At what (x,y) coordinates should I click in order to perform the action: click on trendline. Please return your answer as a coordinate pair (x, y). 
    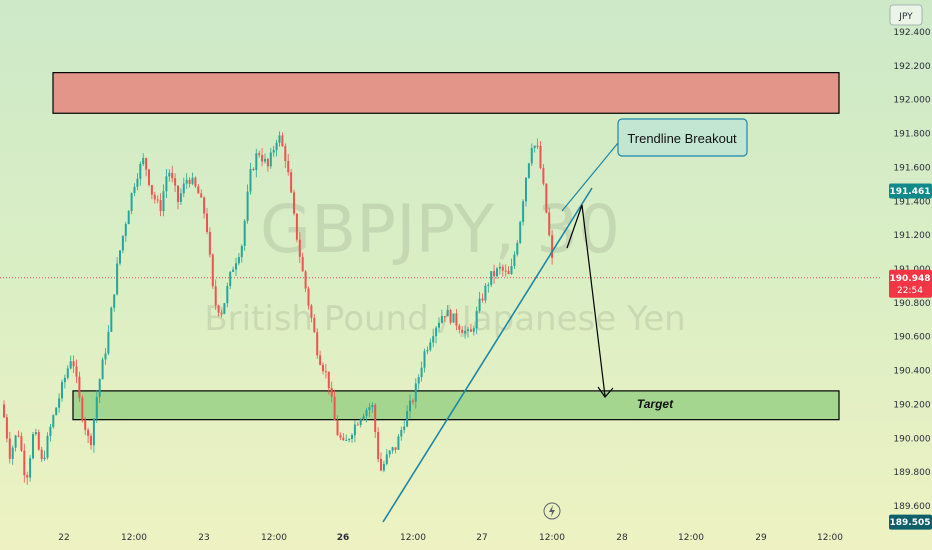
    Looking at the image, I should click on (487, 355).